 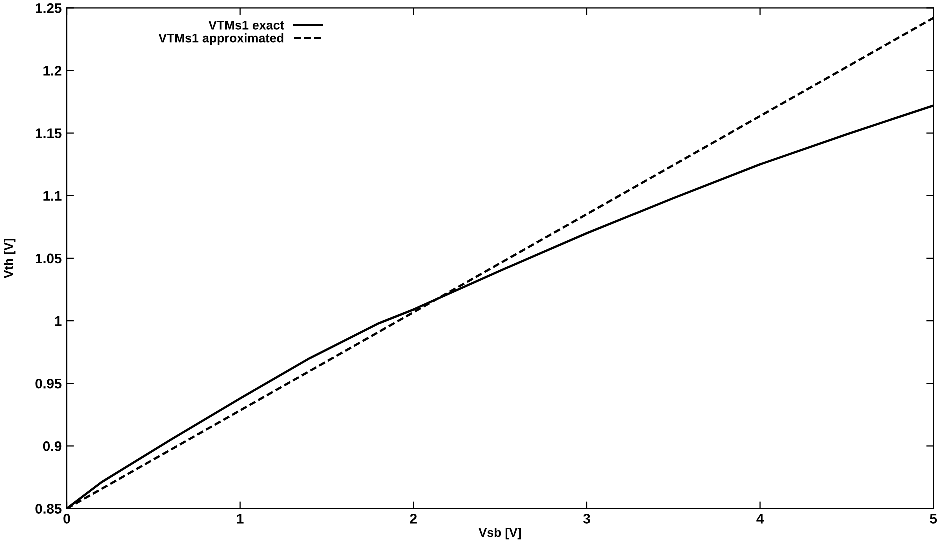 I want to click on y-tick-label: 0.9, so click(x=52, y=447).